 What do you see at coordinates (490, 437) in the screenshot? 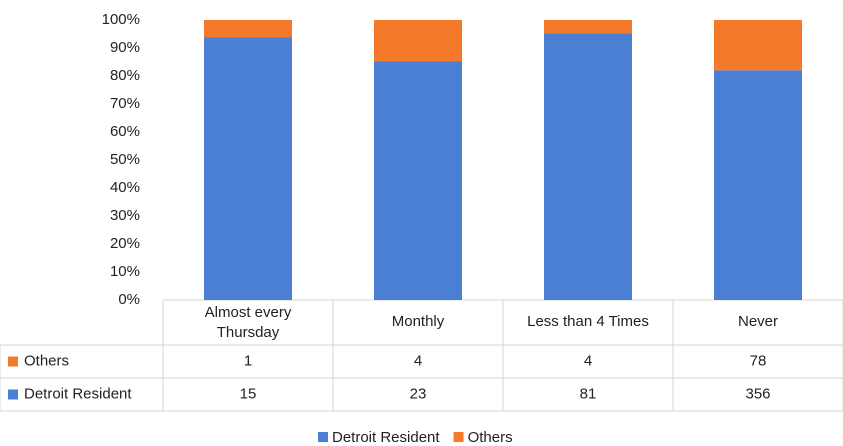
I see `legend-label: Others` at bounding box center [490, 437].